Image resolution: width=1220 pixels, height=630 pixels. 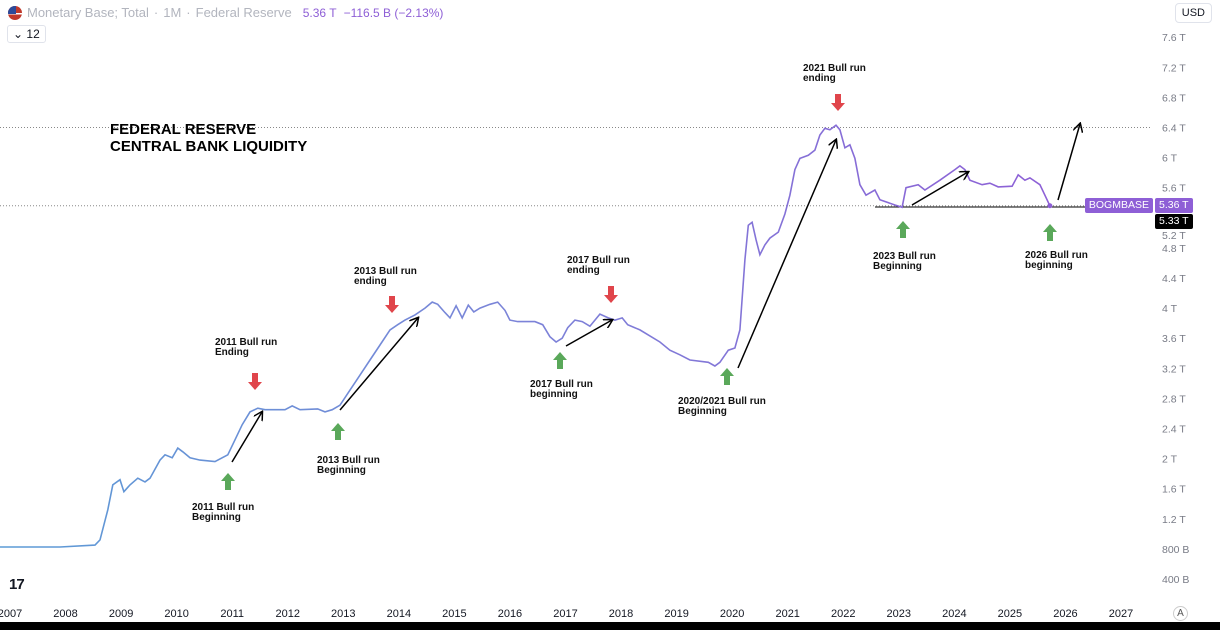 I want to click on bottom-bar, so click(x=610, y=626).